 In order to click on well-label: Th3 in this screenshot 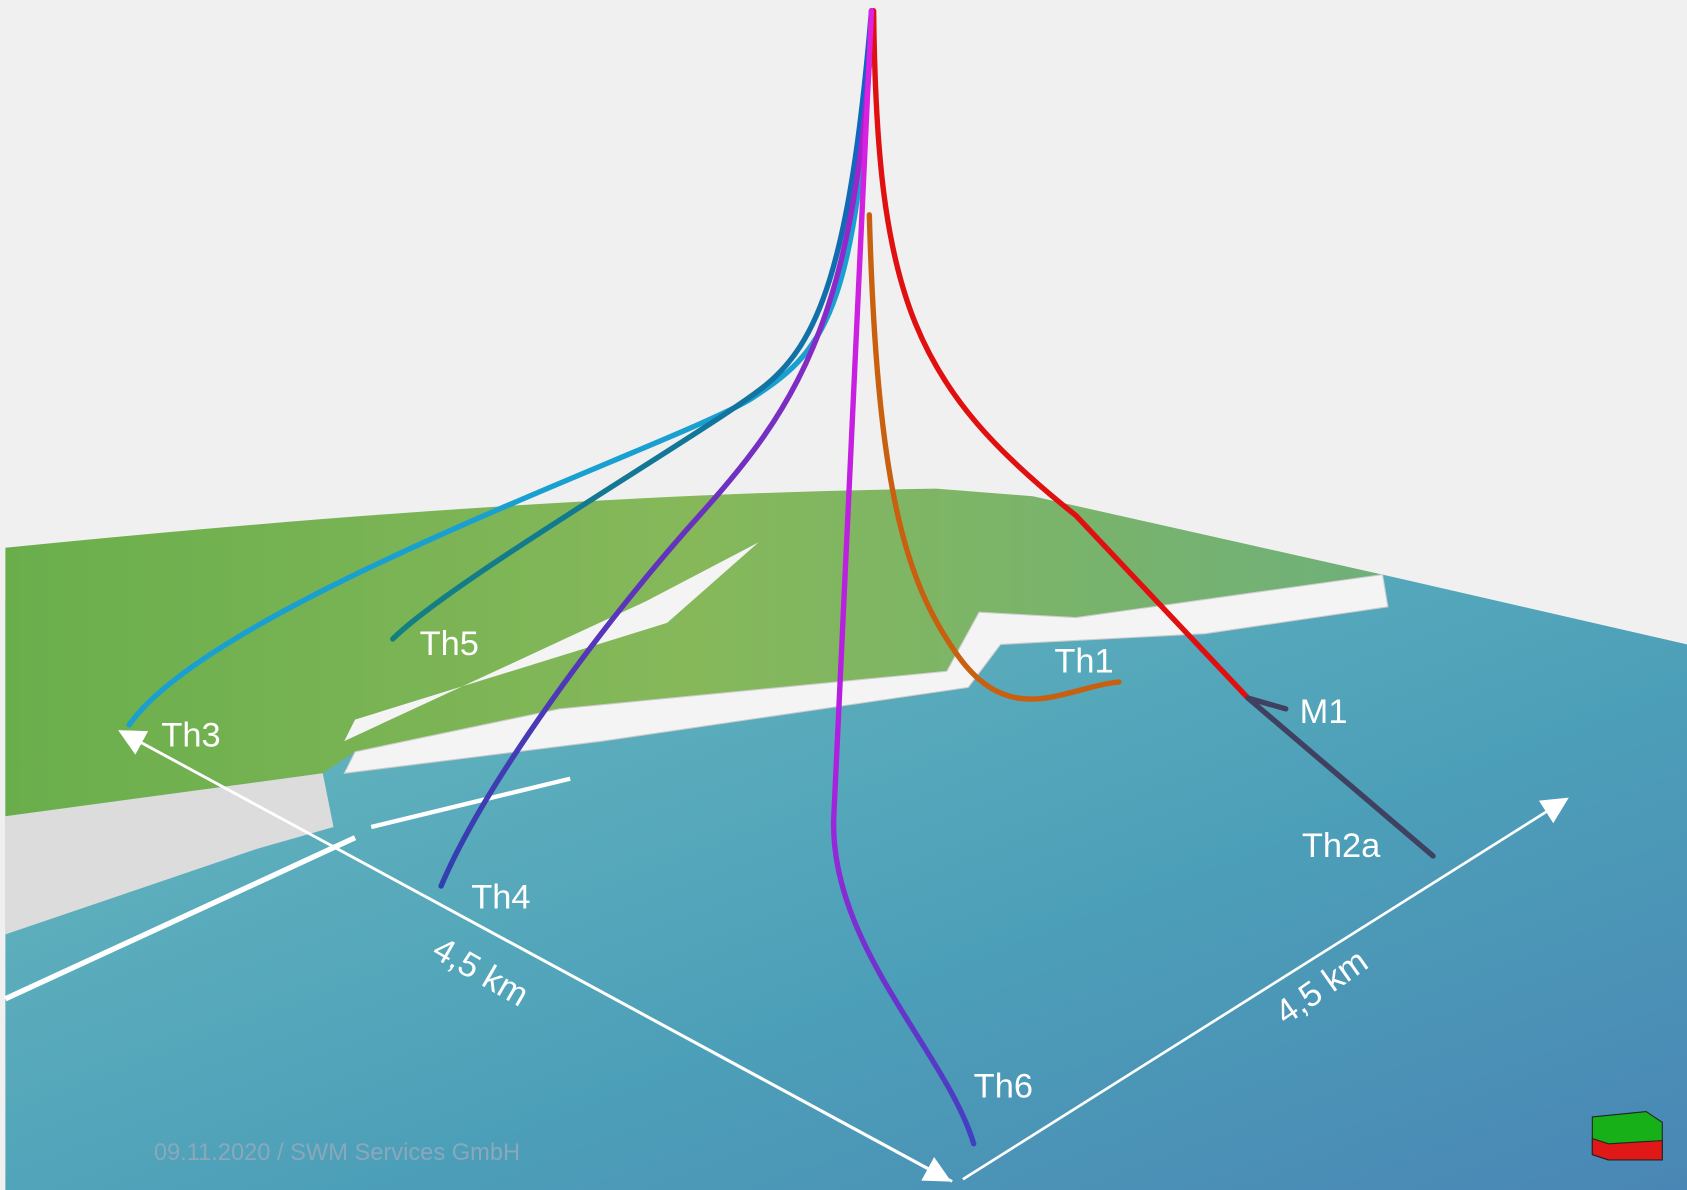, I will do `click(190, 735)`.